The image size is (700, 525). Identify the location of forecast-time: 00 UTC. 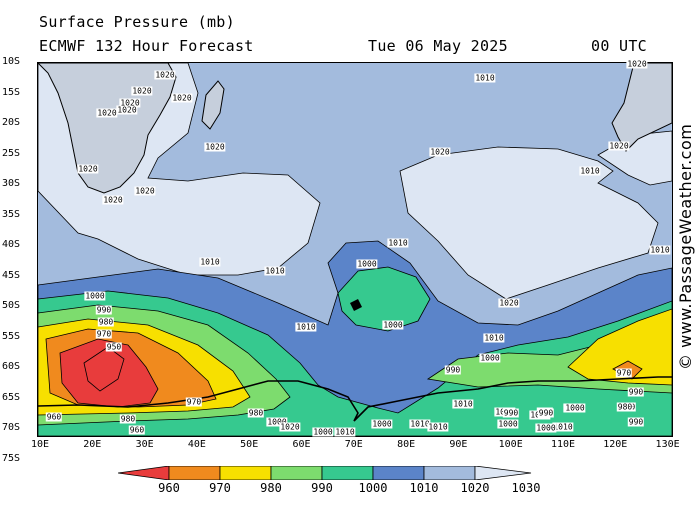
(619, 46).